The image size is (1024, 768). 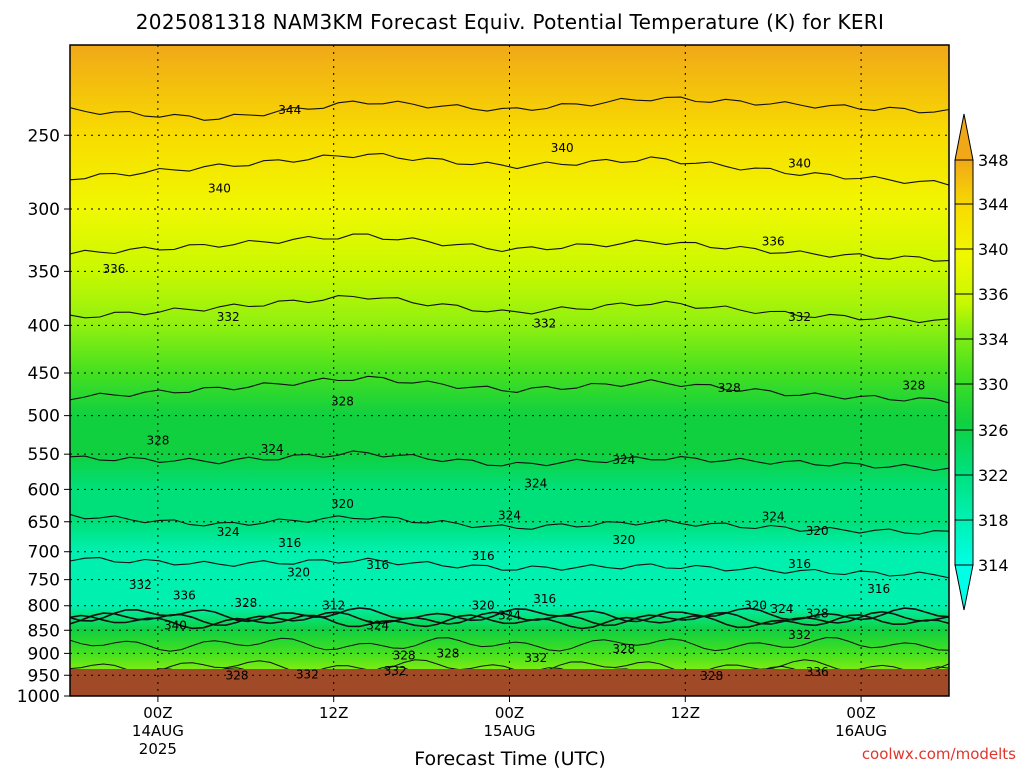 I want to click on colorbar-tick-label: 314, so click(x=993, y=565).